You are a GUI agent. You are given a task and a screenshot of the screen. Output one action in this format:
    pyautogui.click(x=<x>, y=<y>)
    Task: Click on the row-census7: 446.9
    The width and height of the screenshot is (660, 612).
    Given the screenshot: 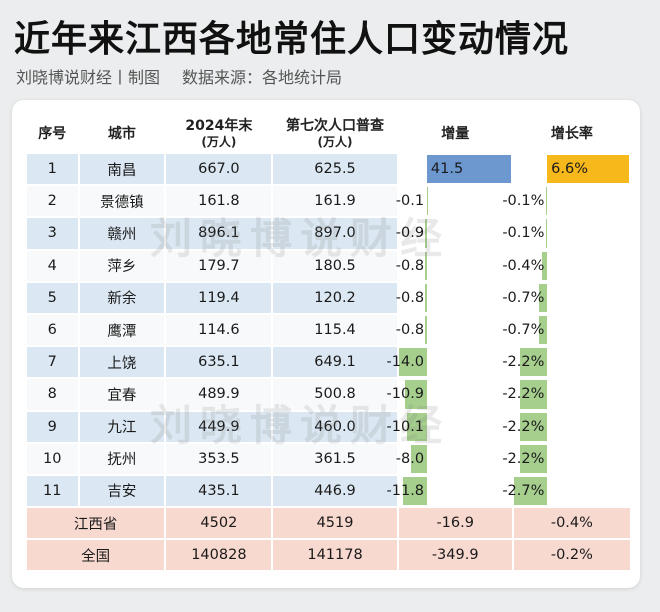 What is the action you would take?
    pyautogui.click(x=335, y=491)
    